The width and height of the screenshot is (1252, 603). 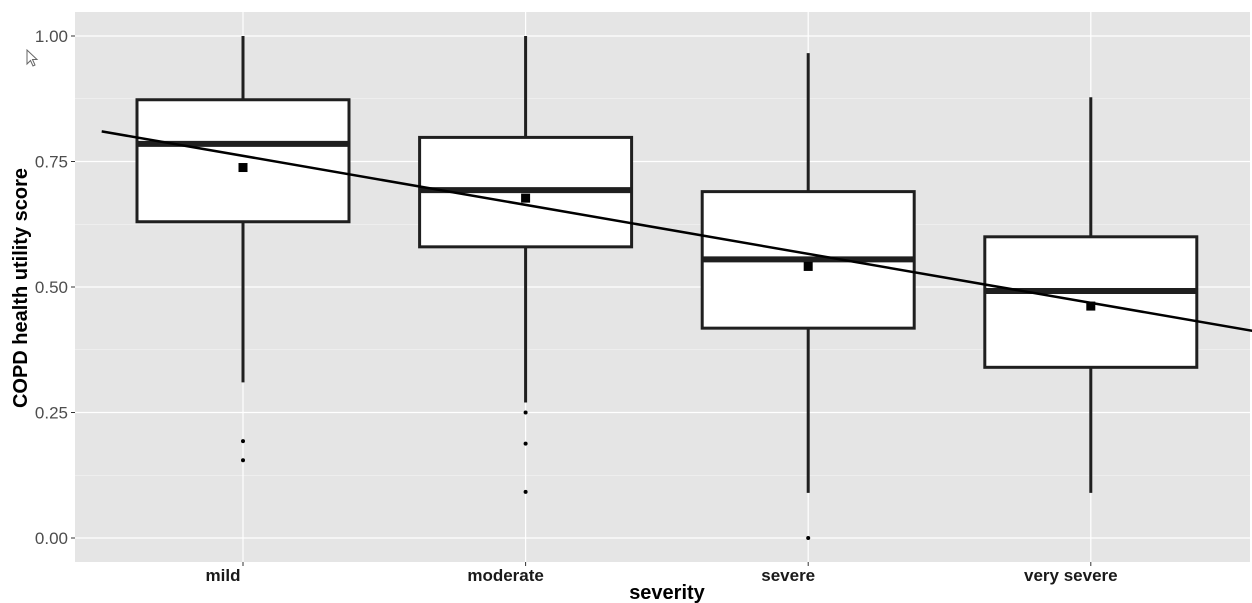 I want to click on x-tick-label: severe, so click(x=788, y=575).